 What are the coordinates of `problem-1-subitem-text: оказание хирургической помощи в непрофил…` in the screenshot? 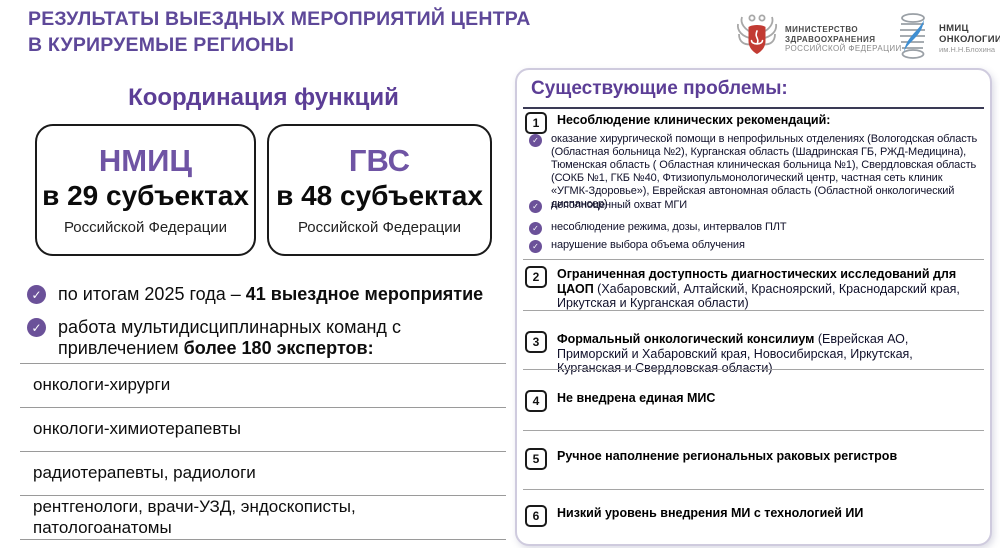 It's located at (764, 171).